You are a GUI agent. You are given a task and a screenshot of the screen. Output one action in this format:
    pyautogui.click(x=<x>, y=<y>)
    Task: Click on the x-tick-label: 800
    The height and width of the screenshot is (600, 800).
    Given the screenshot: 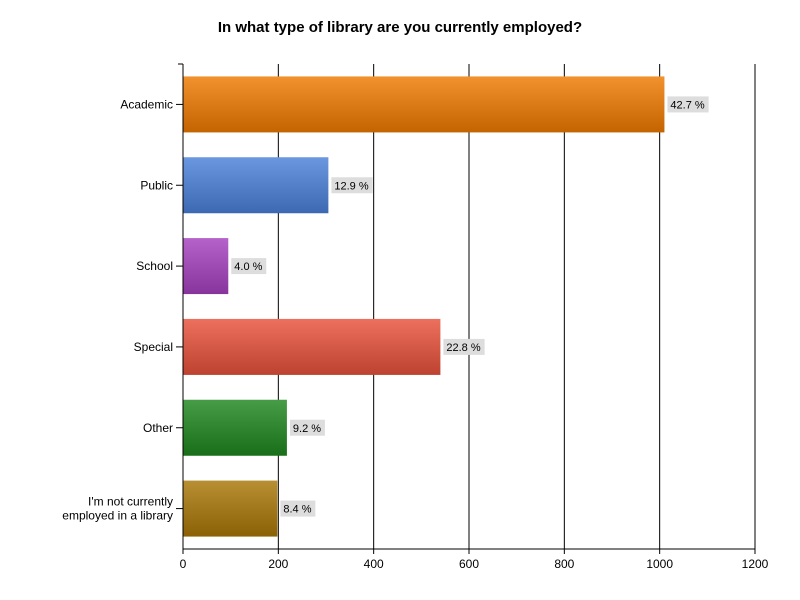 What is the action you would take?
    pyautogui.click(x=564, y=564)
    